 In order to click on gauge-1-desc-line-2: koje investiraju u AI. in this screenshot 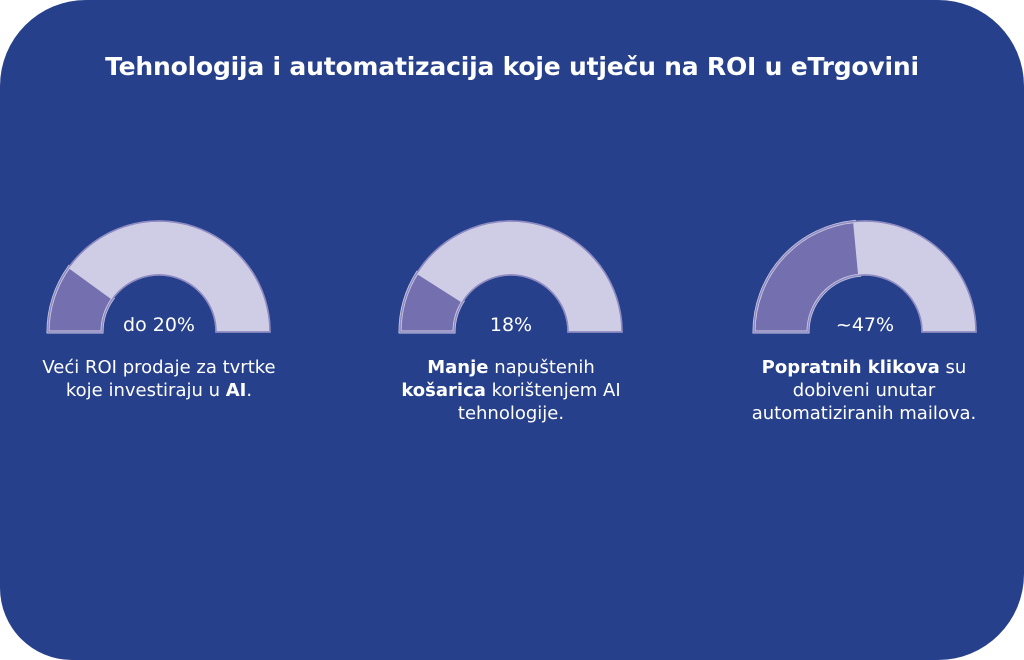, I will do `click(159, 390)`.